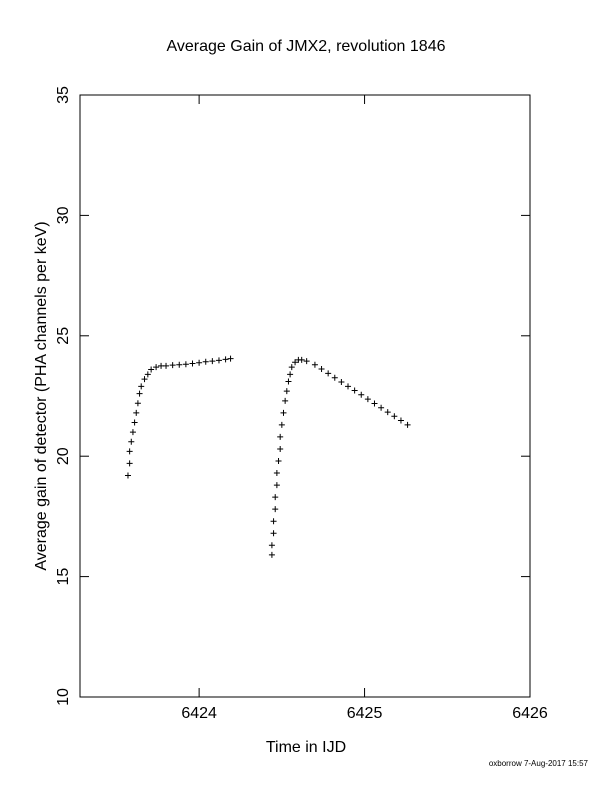  I want to click on y-tick-label: 10, so click(63, 697).